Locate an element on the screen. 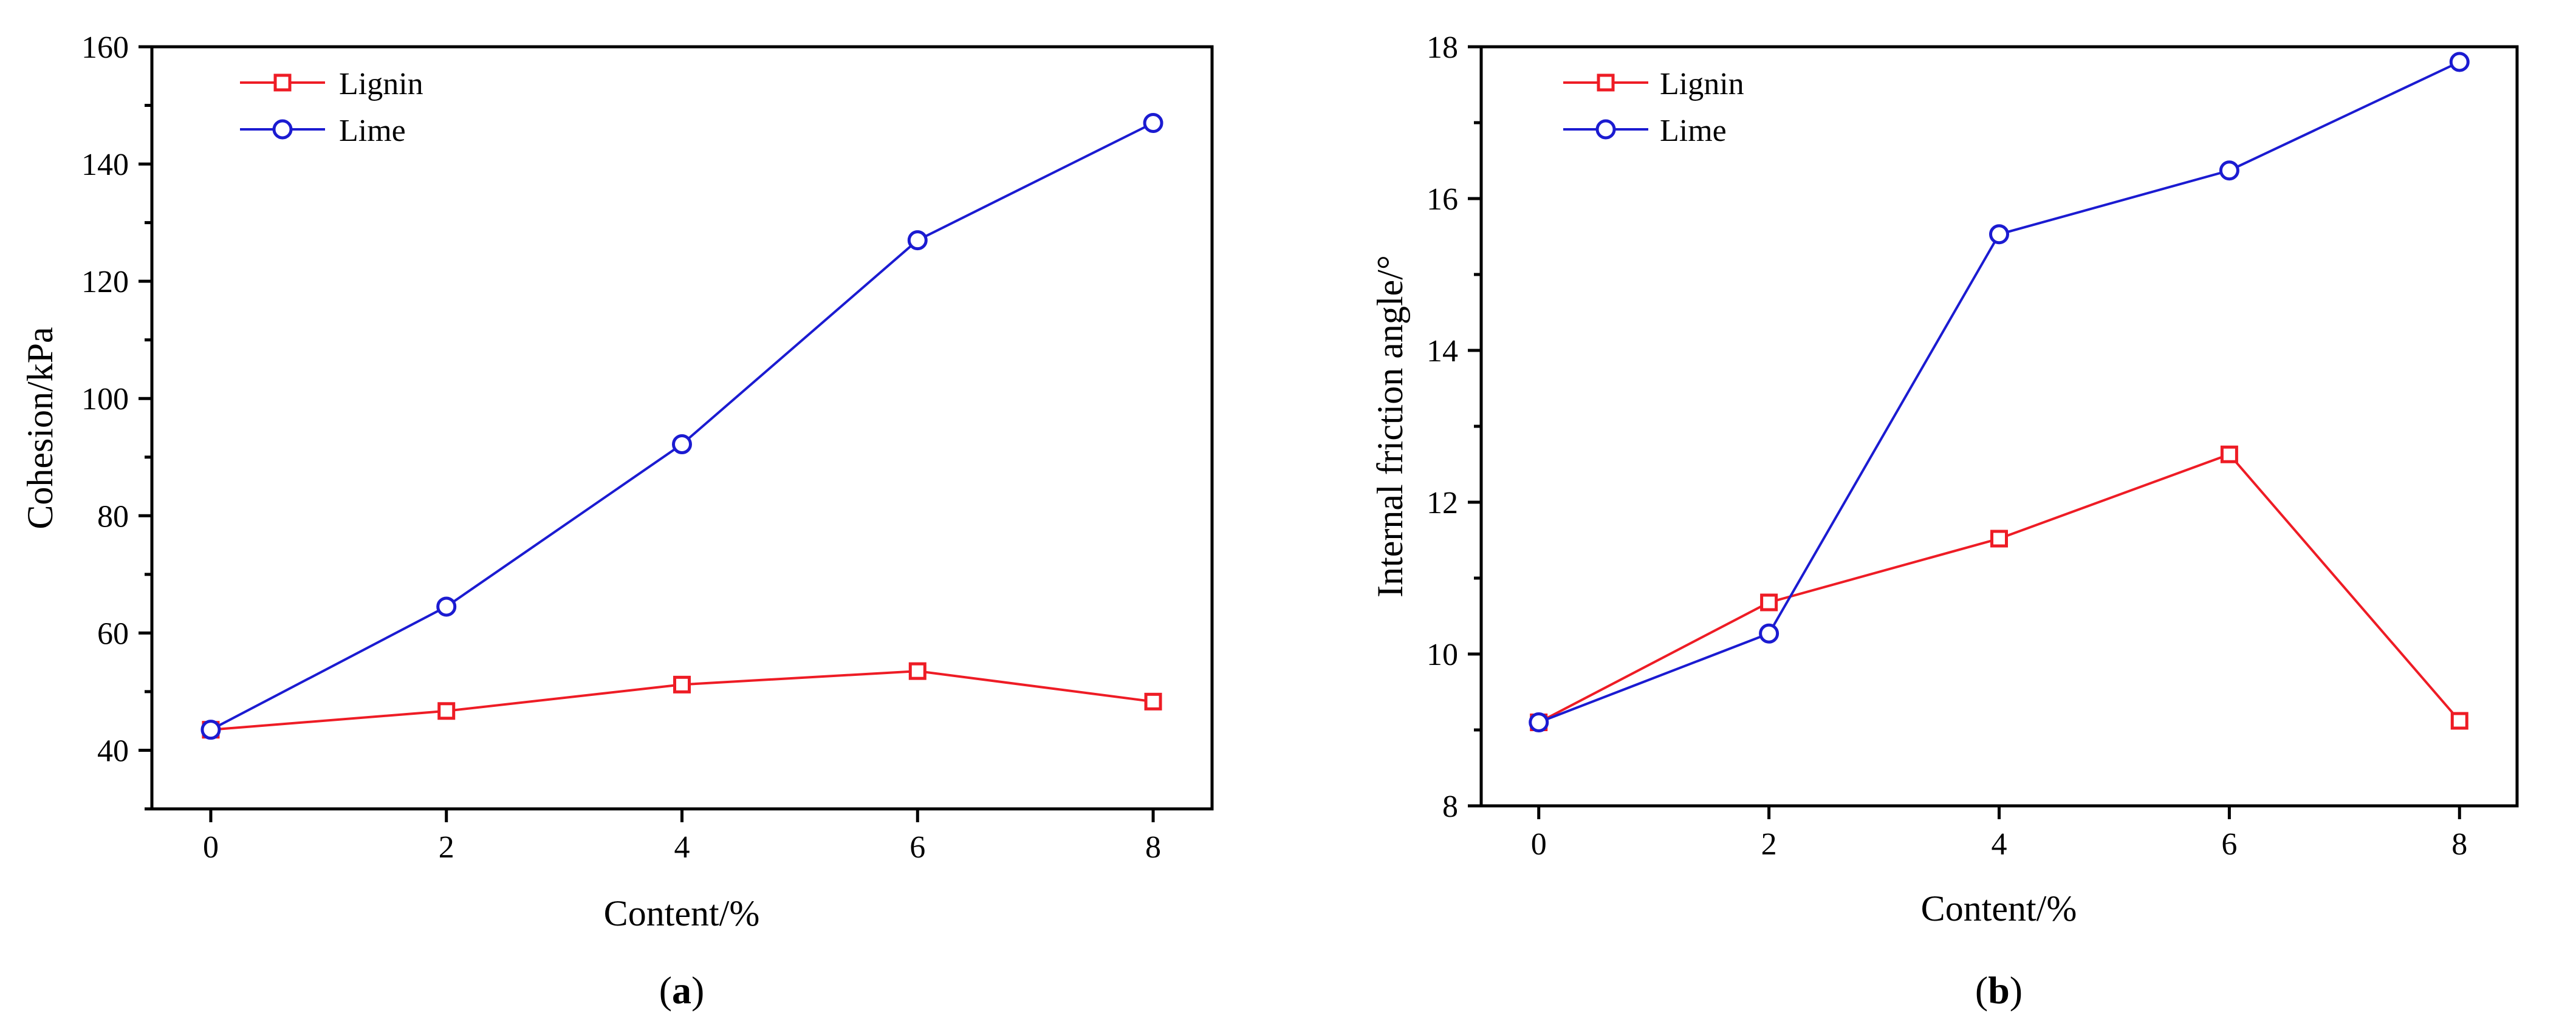 The image size is (2576, 1036). y-tick-label: 120 is located at coordinates (105, 282).